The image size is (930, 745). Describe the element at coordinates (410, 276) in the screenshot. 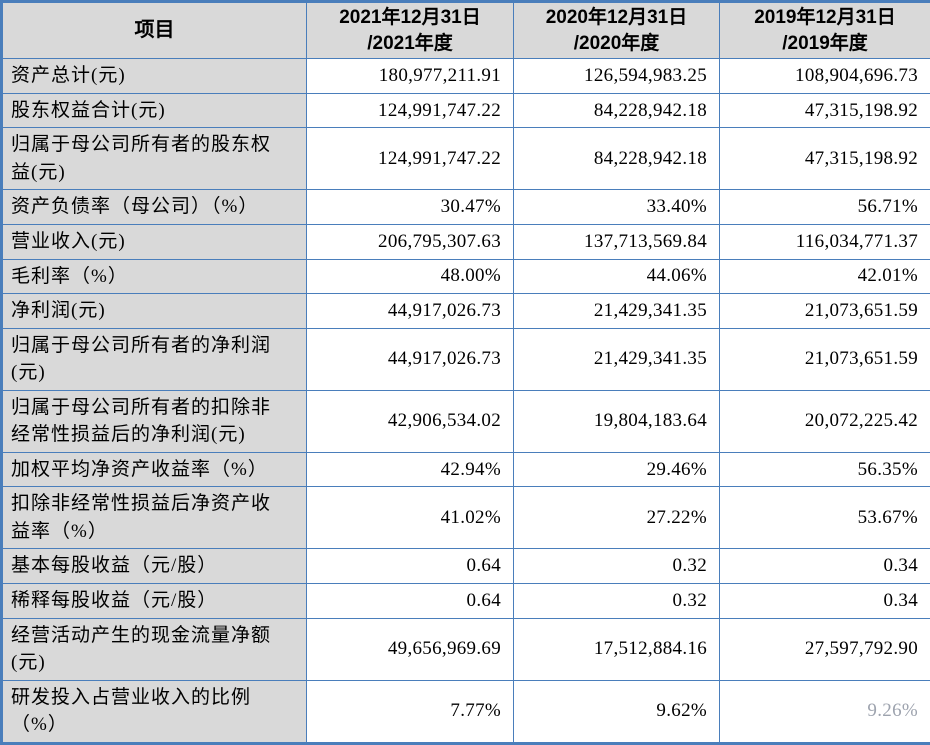

I see `cell-value: 48.00%` at that location.